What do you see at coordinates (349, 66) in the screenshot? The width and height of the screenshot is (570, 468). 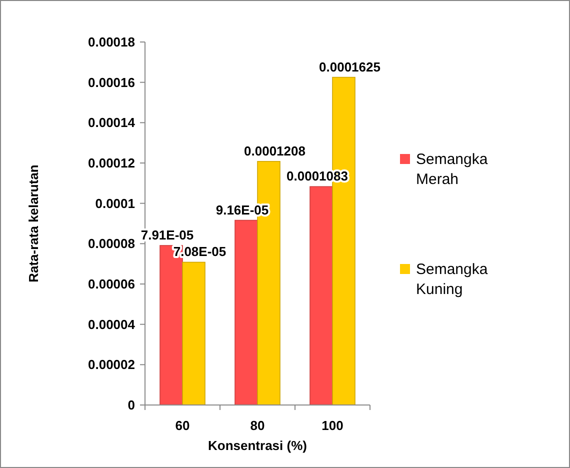 I see `data-label: 0.0001625` at bounding box center [349, 66].